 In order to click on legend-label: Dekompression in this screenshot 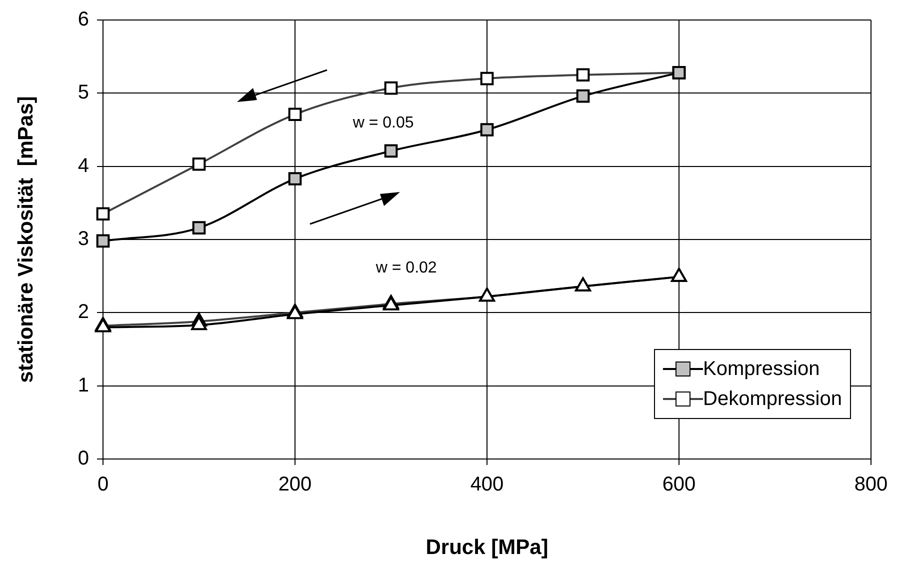, I will do `click(772, 399)`.